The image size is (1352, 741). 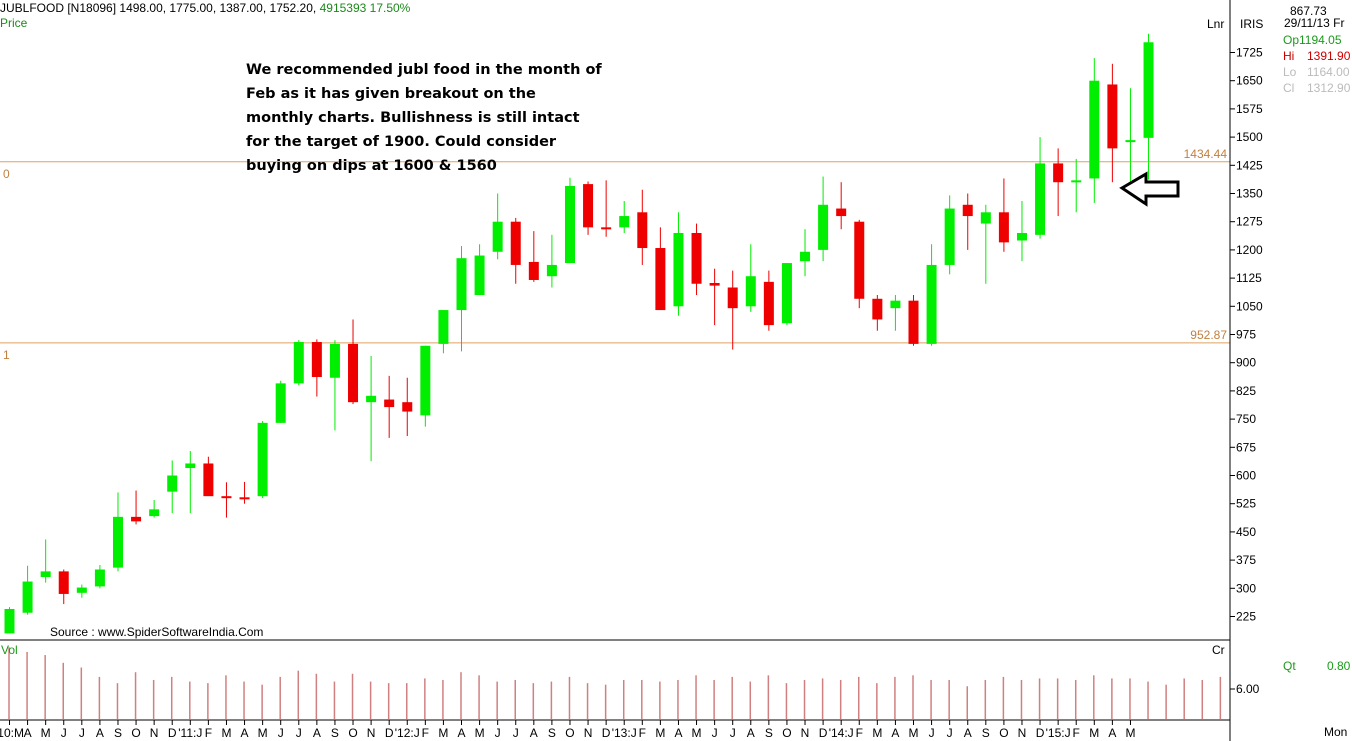 What do you see at coordinates (1252, 24) in the screenshot?
I see `indicator-label: IRIS` at bounding box center [1252, 24].